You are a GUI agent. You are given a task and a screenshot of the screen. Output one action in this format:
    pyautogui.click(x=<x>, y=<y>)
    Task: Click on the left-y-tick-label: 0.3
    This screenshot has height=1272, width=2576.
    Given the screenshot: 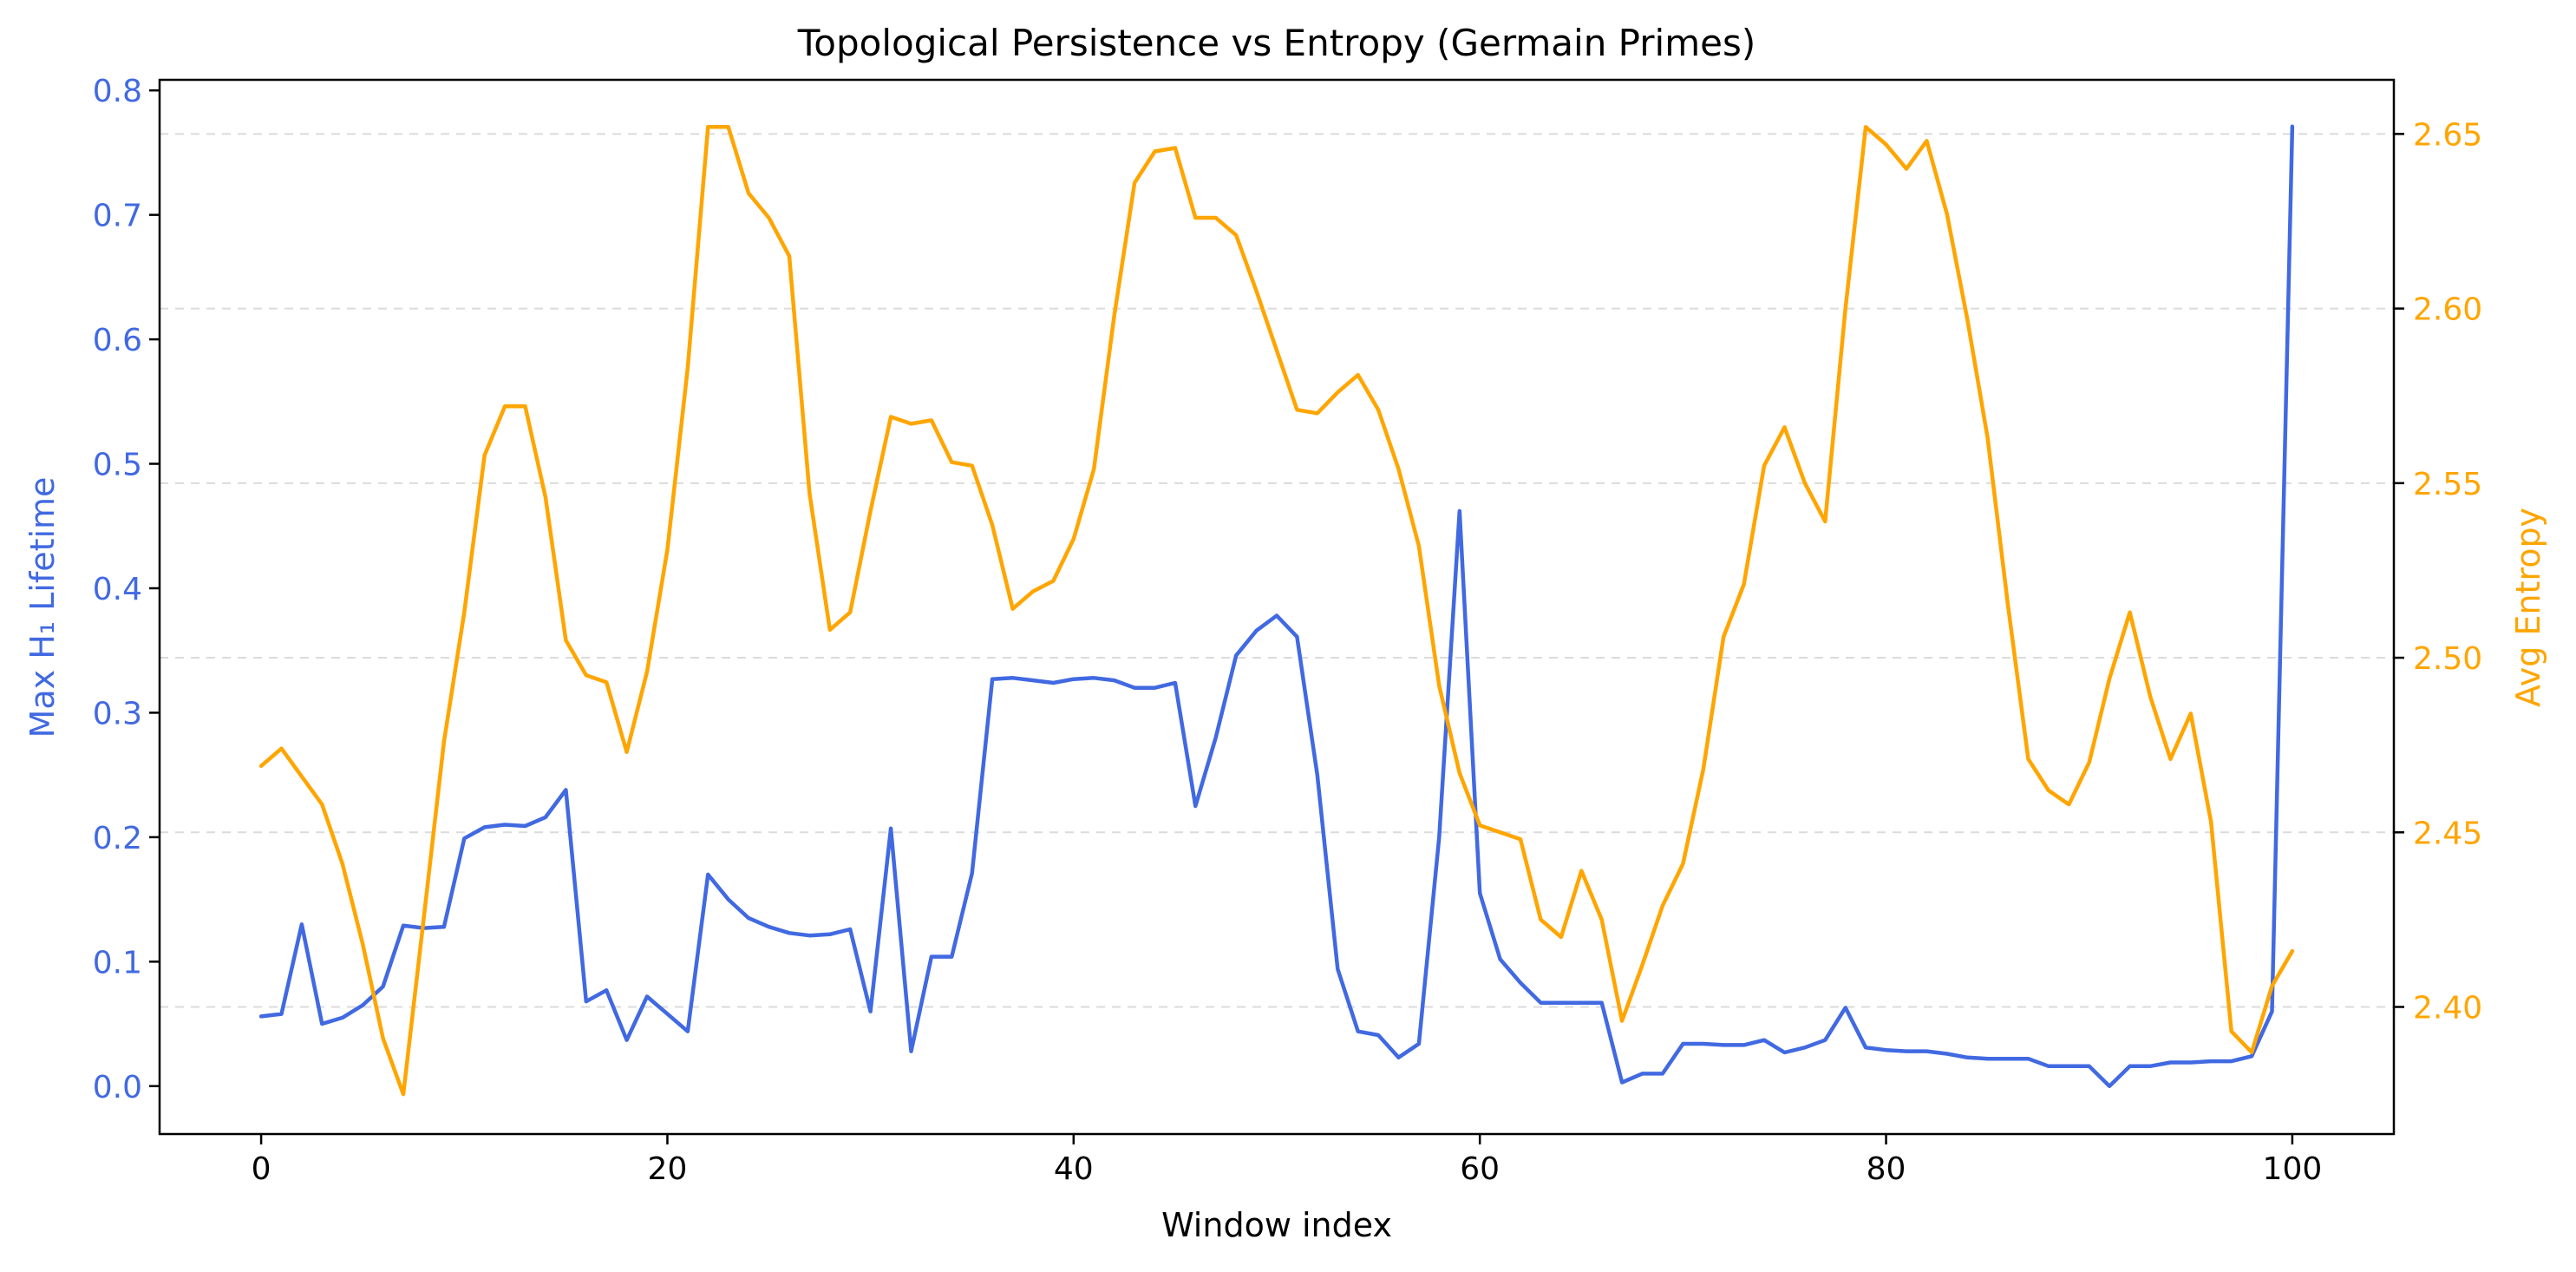 What is the action you would take?
    pyautogui.click(x=117, y=713)
    